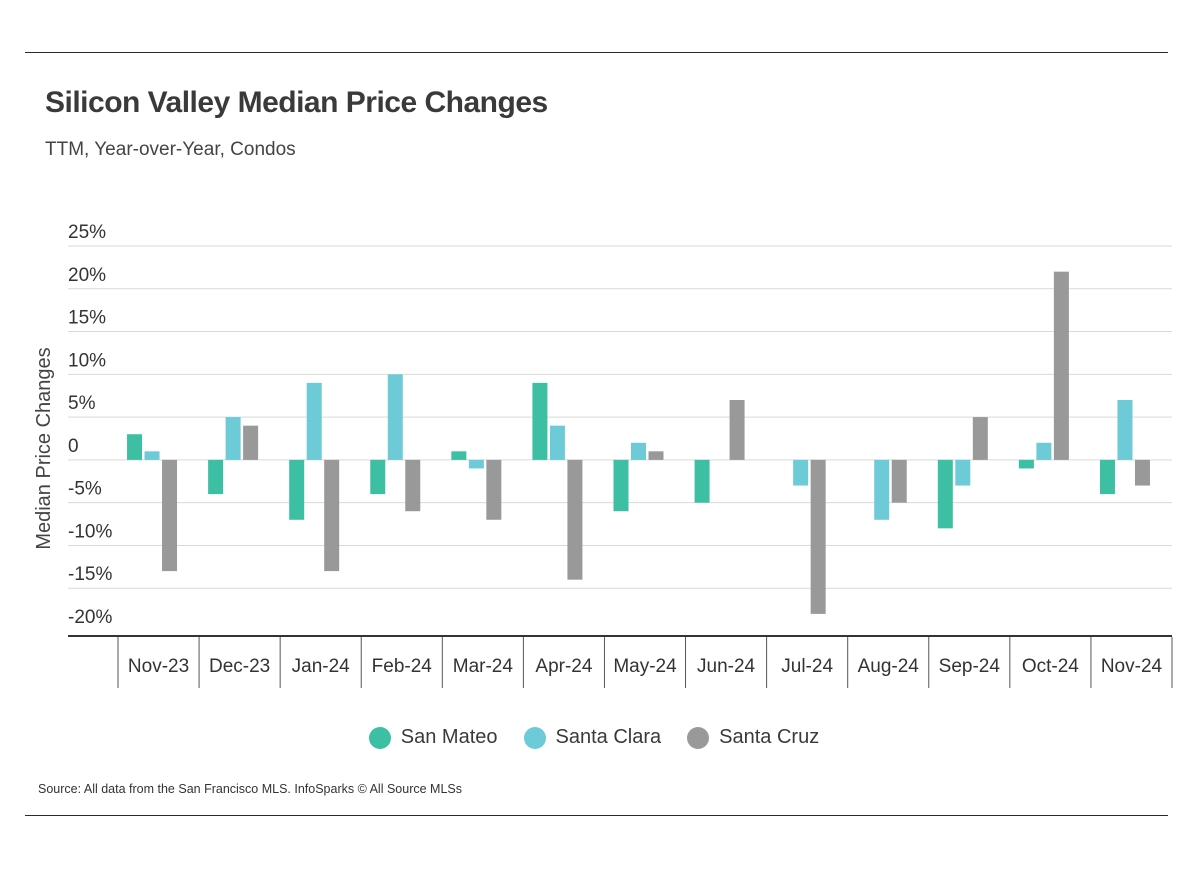  I want to click on x-tick-label: Jun-24, so click(726, 666).